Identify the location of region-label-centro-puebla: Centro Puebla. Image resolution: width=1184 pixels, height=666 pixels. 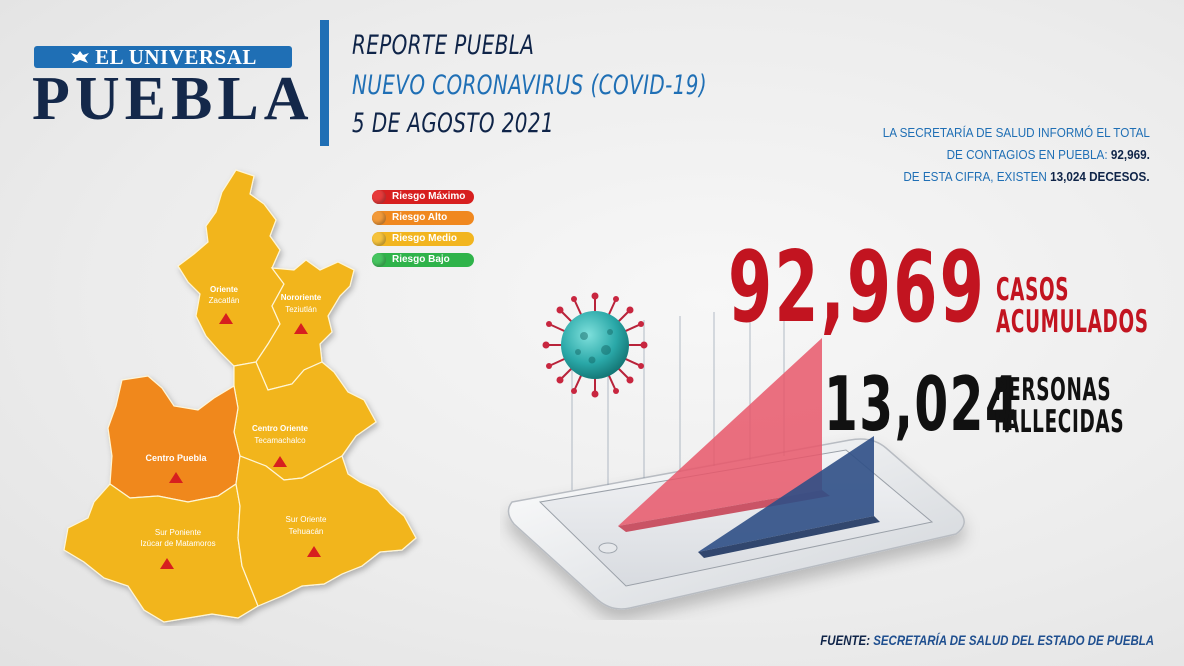
(176, 458).